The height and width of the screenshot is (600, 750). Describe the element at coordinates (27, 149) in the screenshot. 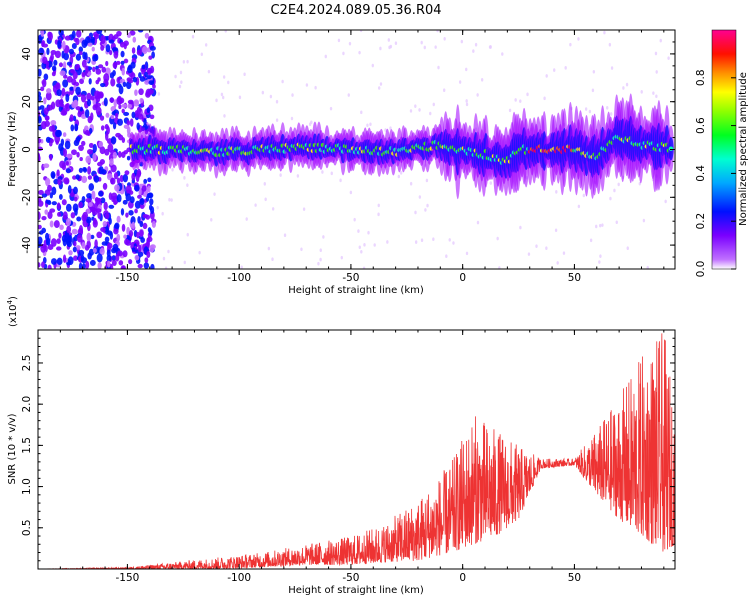

I see `spectrogram-ytick-label: 0` at that location.